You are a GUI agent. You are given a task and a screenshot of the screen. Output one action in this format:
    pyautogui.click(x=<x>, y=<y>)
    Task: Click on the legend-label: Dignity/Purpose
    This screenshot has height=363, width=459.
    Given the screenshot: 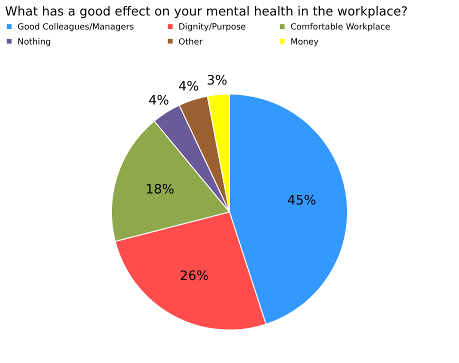 What is the action you would take?
    pyautogui.click(x=212, y=27)
    